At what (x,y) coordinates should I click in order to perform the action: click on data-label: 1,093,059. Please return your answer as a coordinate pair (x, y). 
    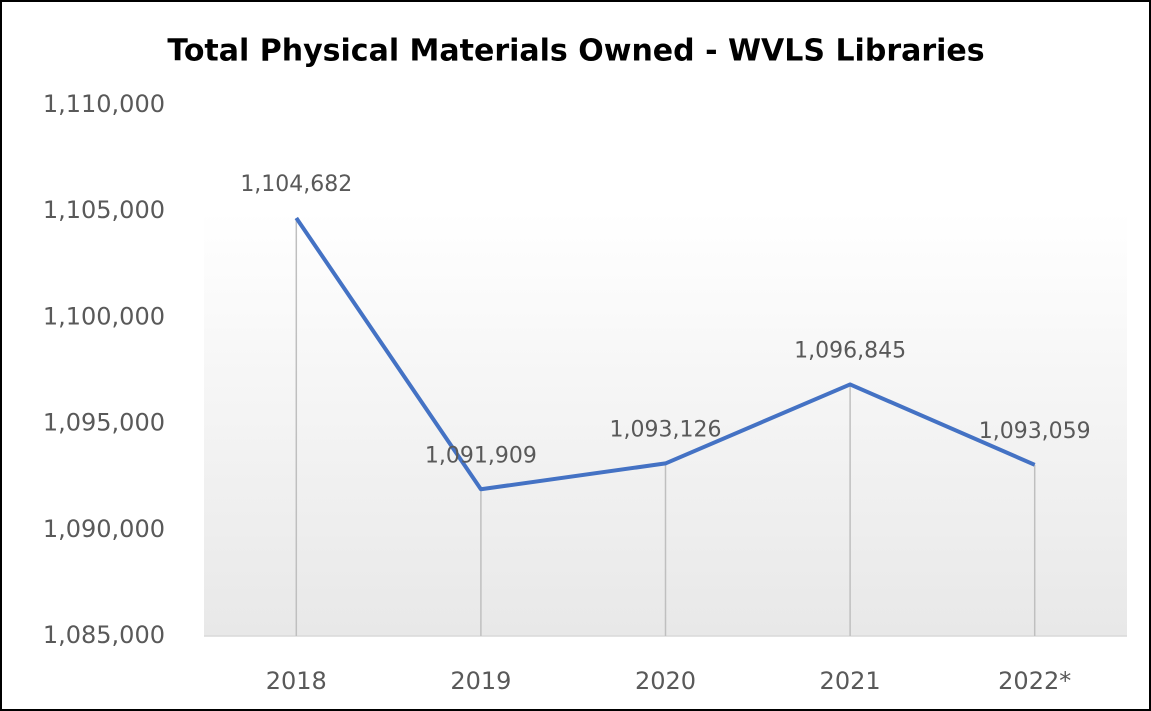
    Looking at the image, I should click on (1035, 431).